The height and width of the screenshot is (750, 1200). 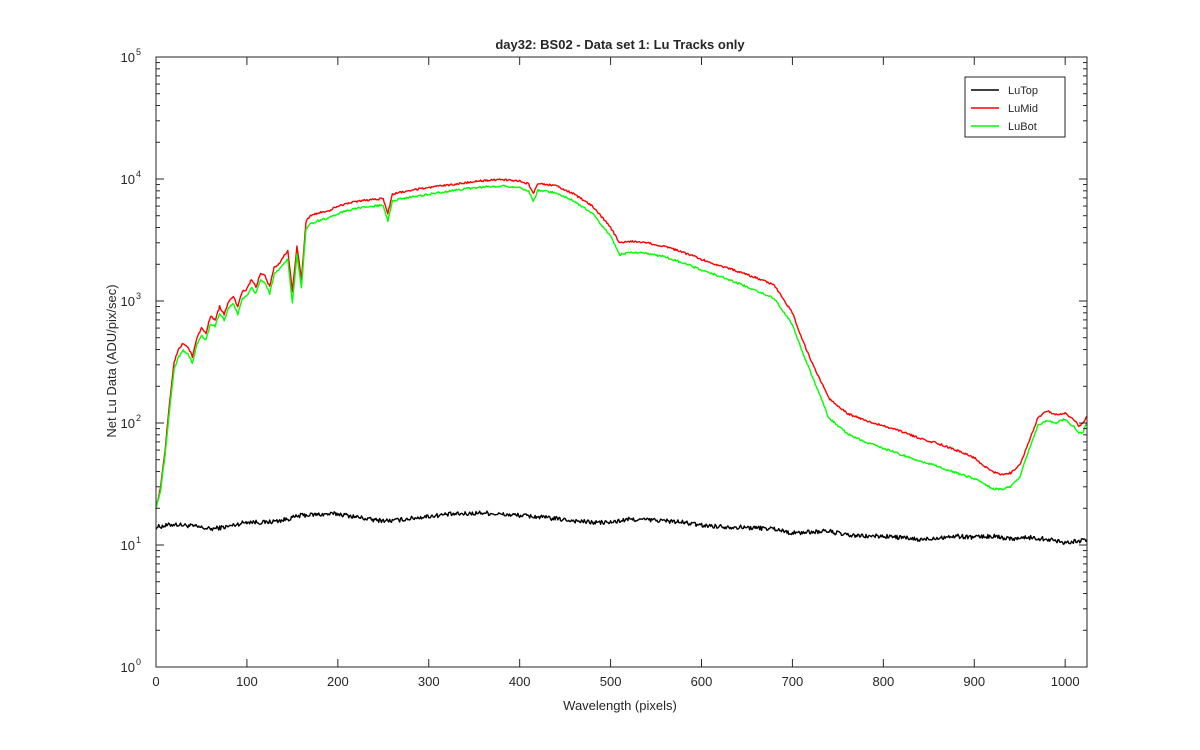 What do you see at coordinates (1023, 91) in the screenshot?
I see `legend-label-lutop: LuTop` at bounding box center [1023, 91].